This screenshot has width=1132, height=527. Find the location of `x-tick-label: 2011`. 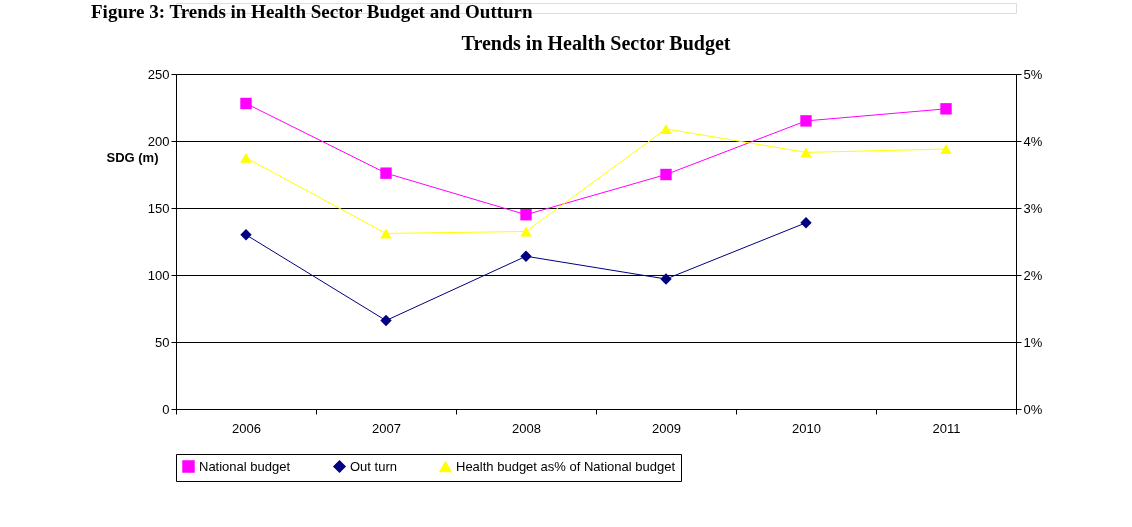

x-tick-label: 2011 is located at coordinates (946, 428).